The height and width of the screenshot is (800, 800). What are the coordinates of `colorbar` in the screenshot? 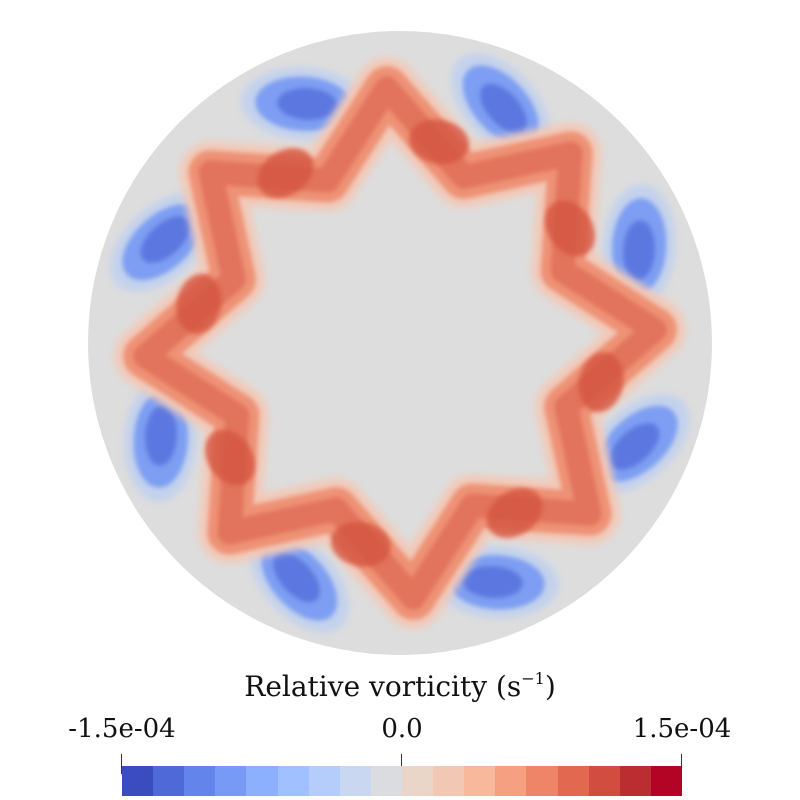 It's located at (402, 781).